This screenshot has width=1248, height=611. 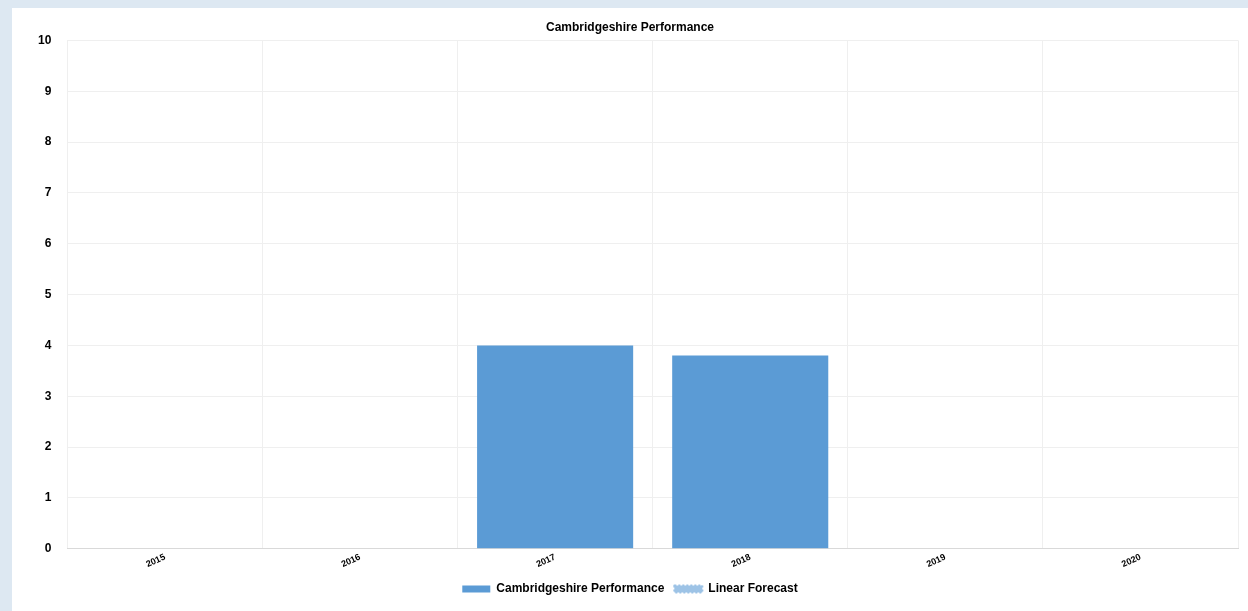 What do you see at coordinates (48, 141) in the screenshot?
I see `y-tick-label: 8` at bounding box center [48, 141].